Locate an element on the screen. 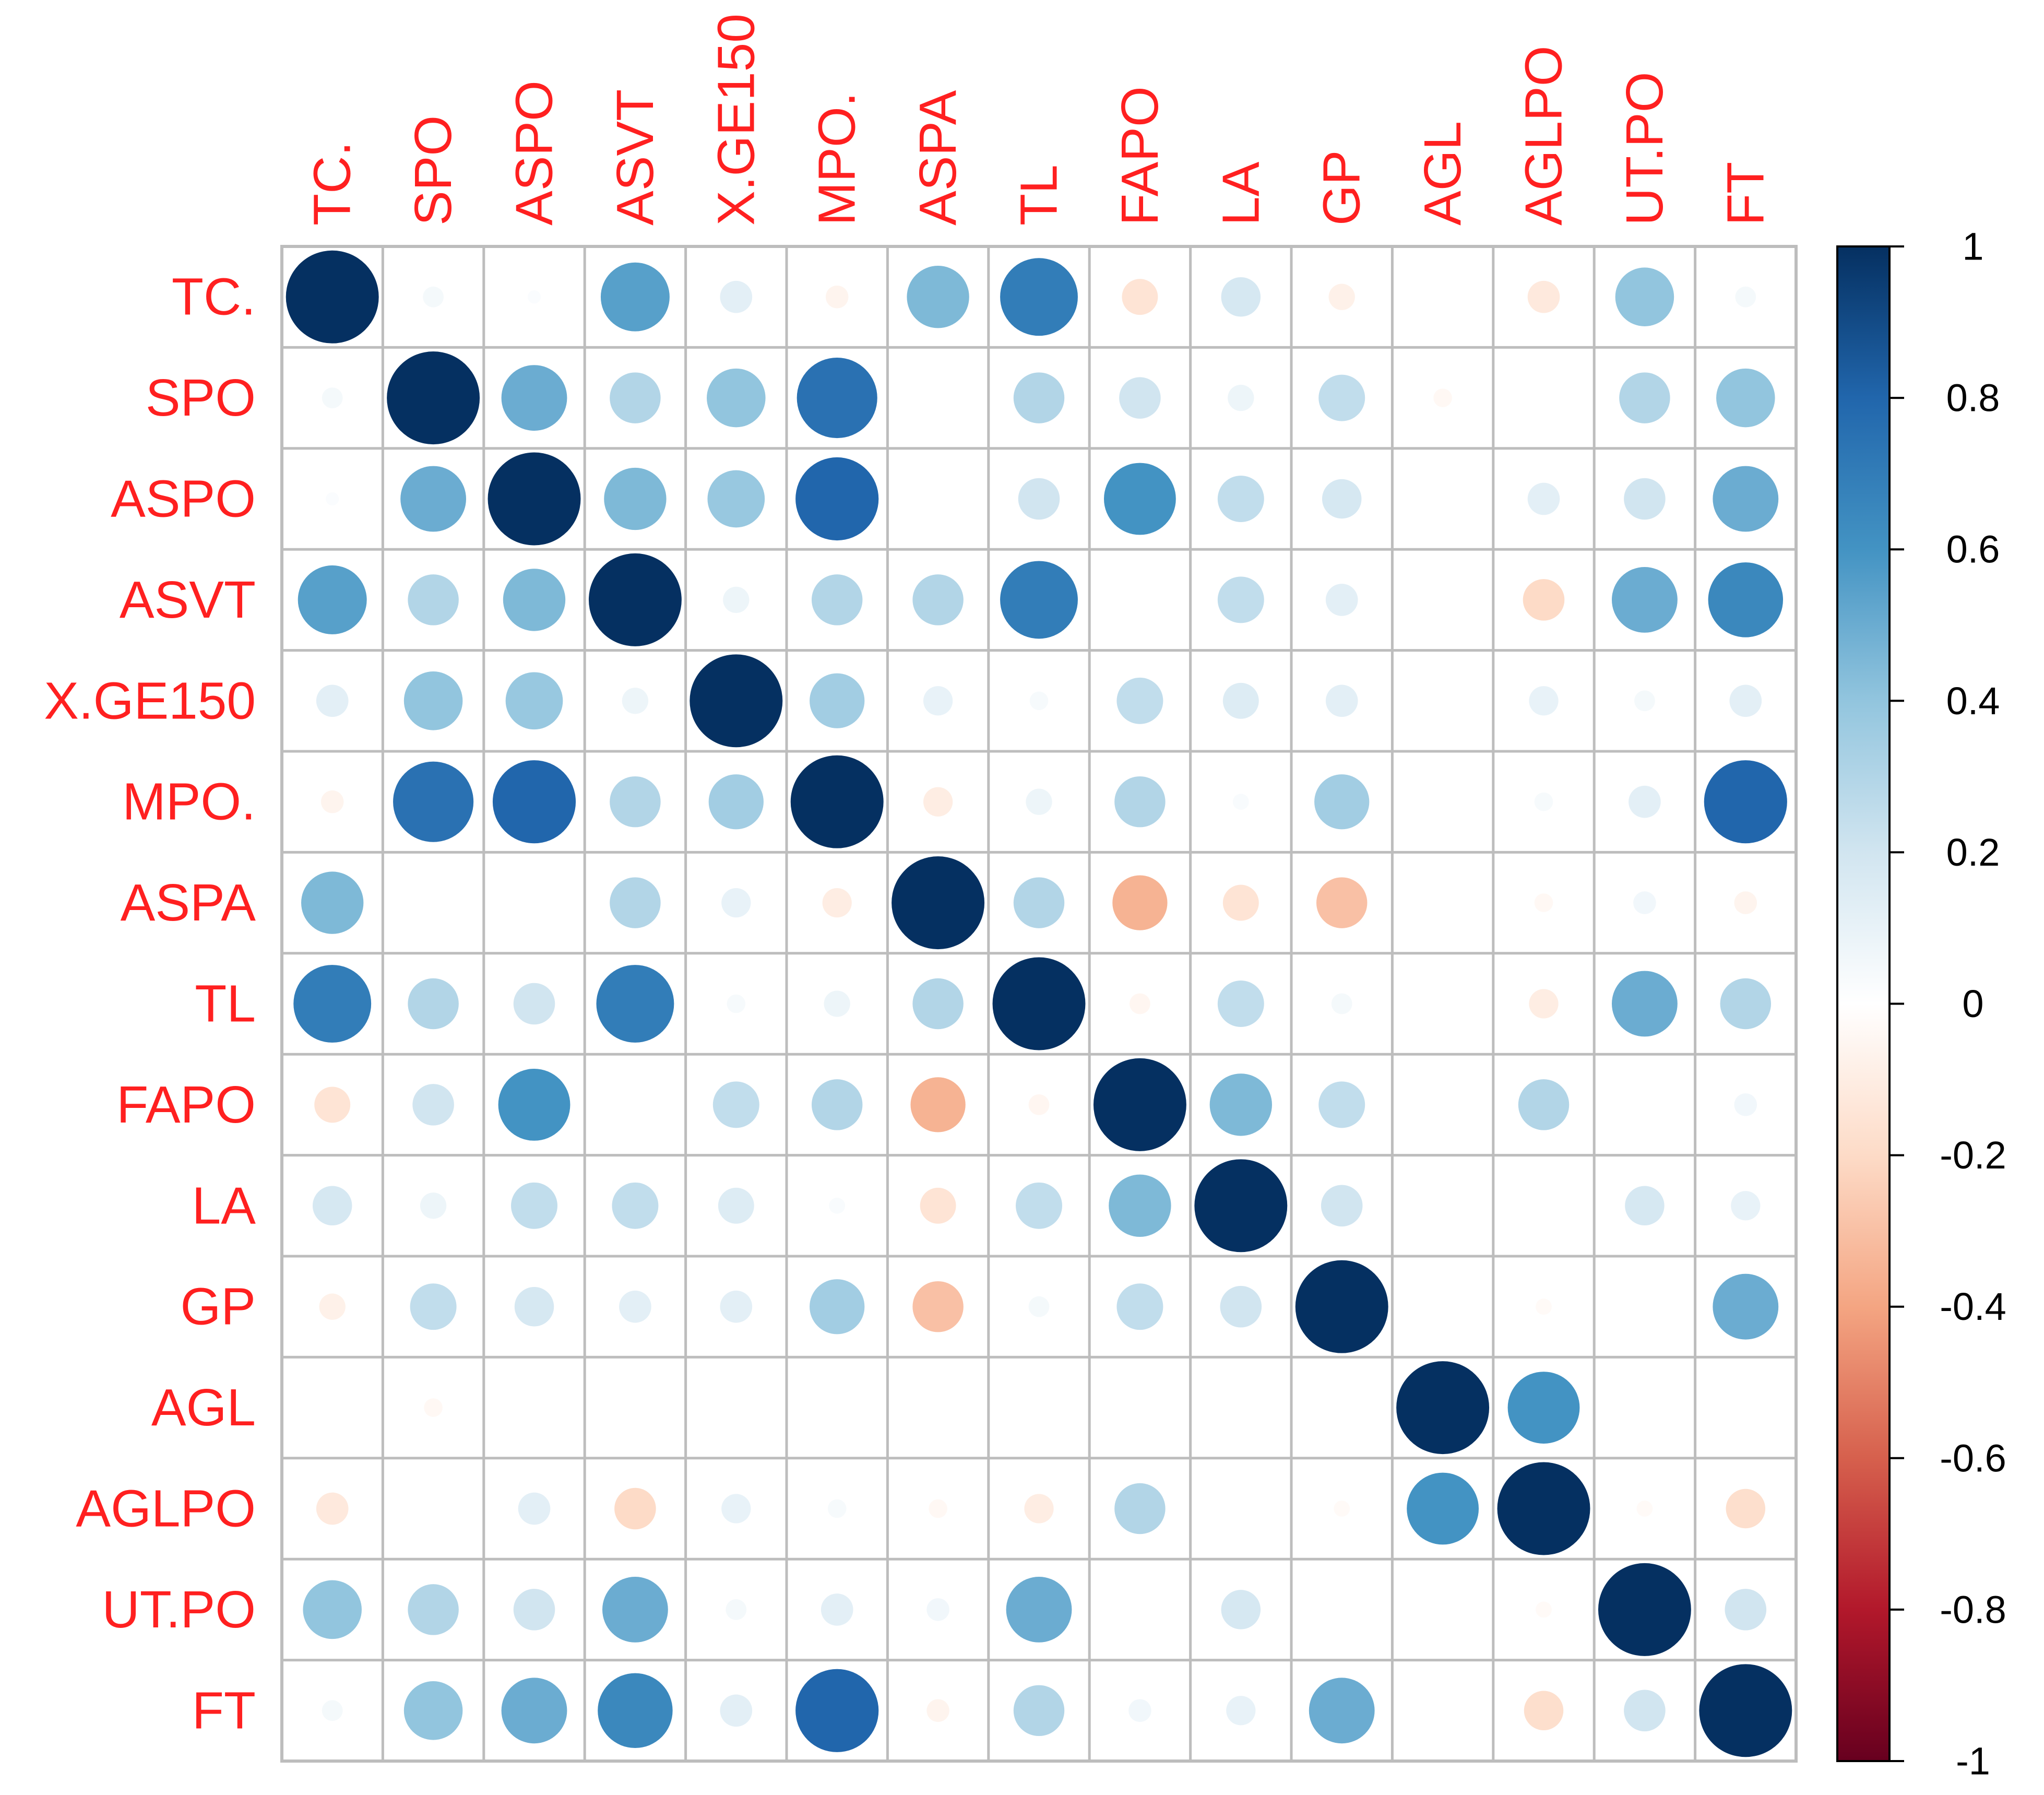 The width and height of the screenshot is (2044, 1795). corr-circle-MPO-AGLPO is located at coordinates (1543, 801).